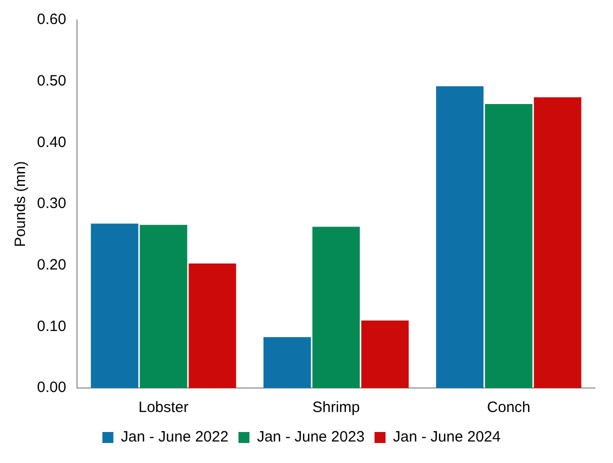 This screenshot has height=463, width=613. Describe the element at coordinates (51, 81) in the screenshot. I see `y-tick-label: 0.50` at that location.